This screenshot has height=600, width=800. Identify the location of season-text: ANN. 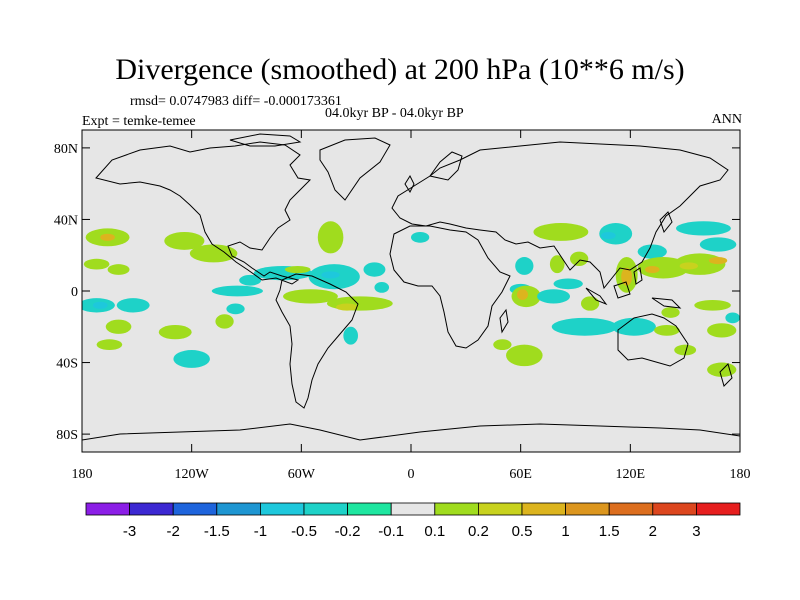
(726, 119).